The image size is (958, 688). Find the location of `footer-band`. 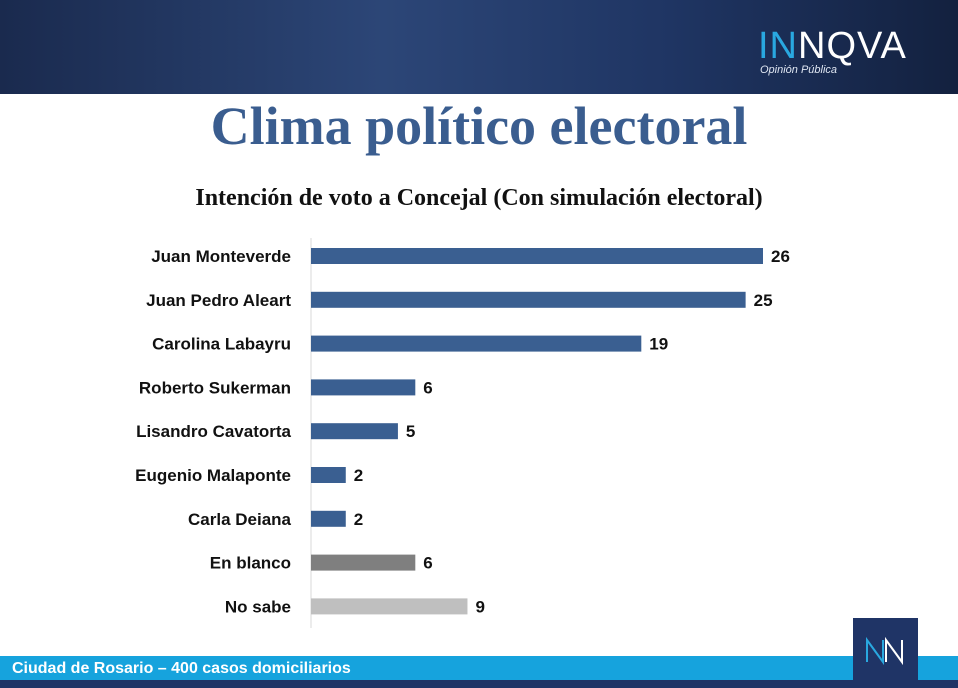

footer-band is located at coordinates (479, 668).